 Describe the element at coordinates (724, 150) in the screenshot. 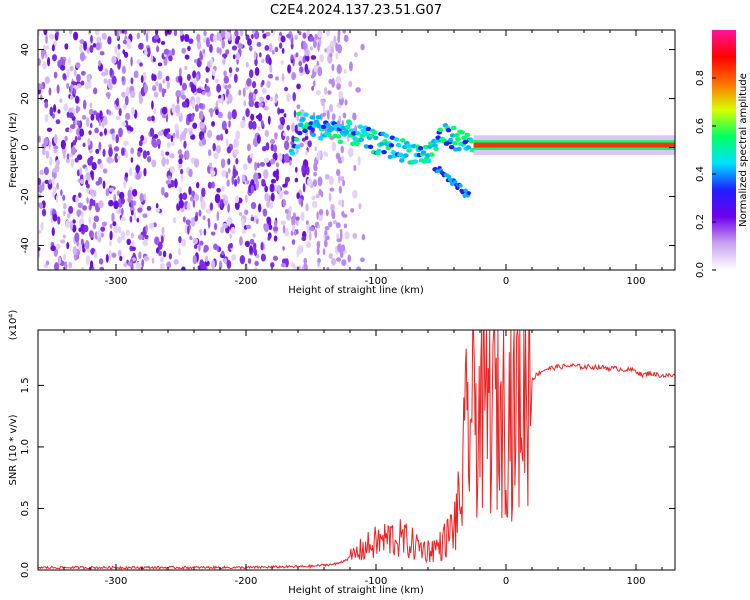

I see `colorbar-gradient` at that location.